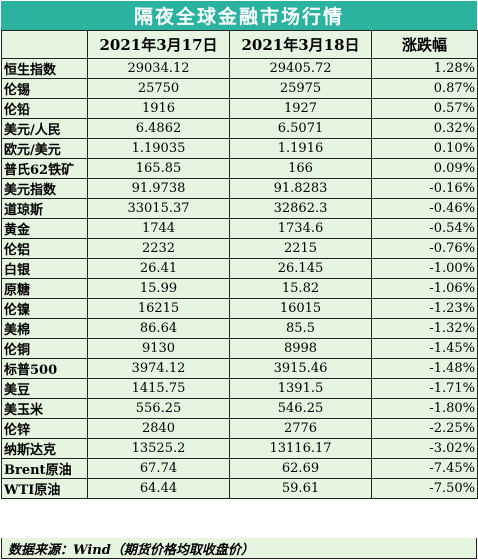 This screenshot has height=560, width=478. I want to click on cell-date1-value: 1744, so click(158, 228).